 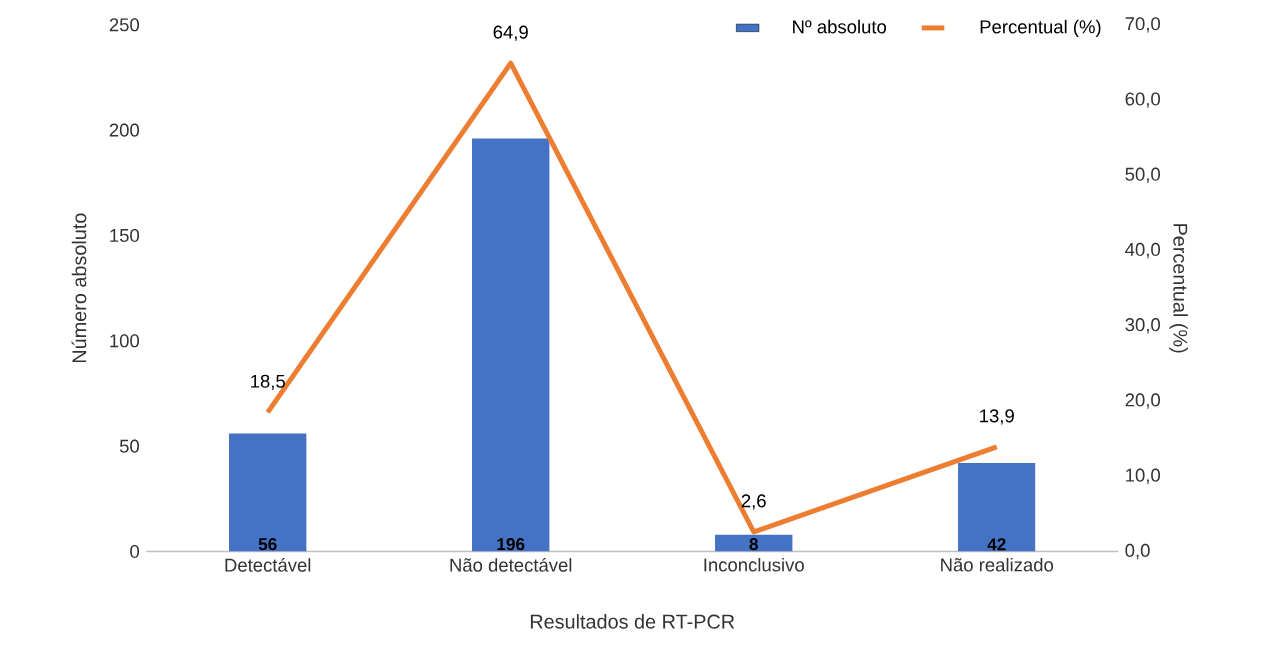 I want to click on data-label: 8, so click(x=753, y=544).